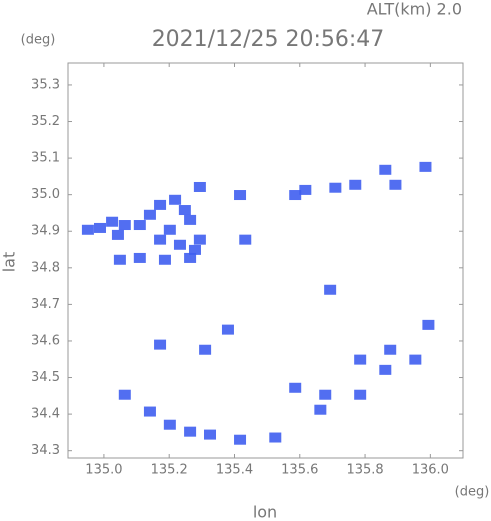 The height and width of the screenshot is (521, 491). What do you see at coordinates (45, 84) in the screenshot?
I see `y-tick-label: 35.3` at bounding box center [45, 84].